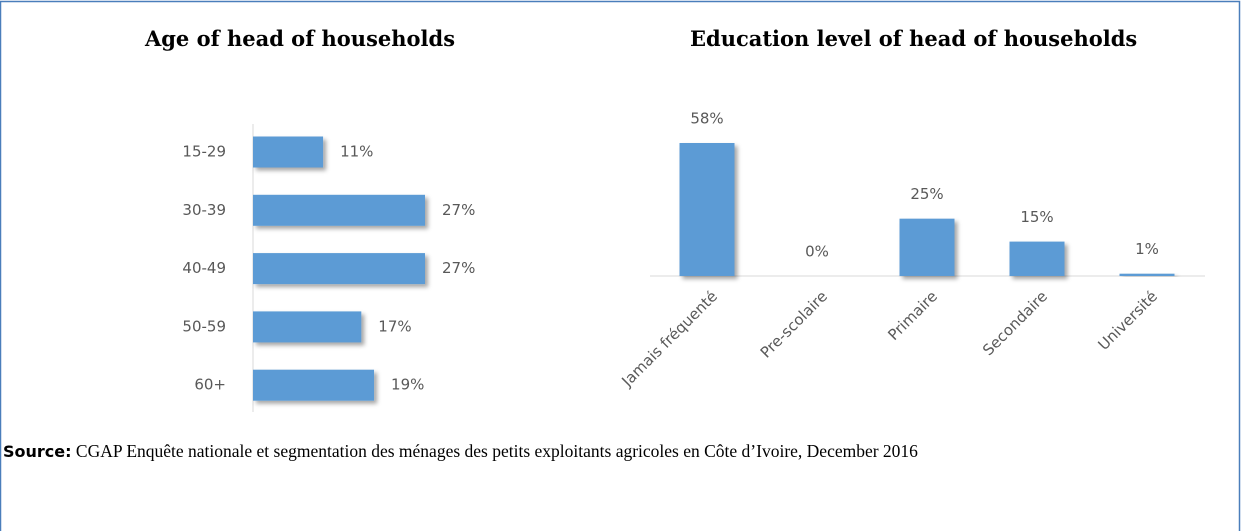 The height and width of the screenshot is (531, 1244). I want to click on value-label: 25%, so click(926, 194).